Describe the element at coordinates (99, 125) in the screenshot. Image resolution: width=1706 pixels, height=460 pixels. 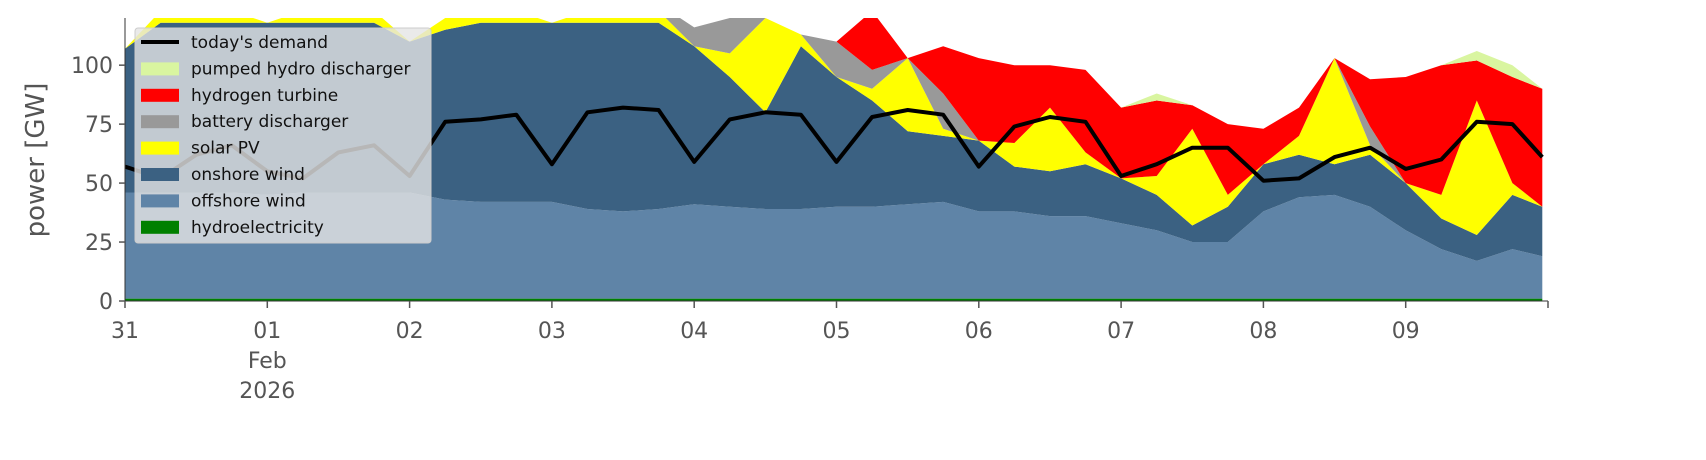
I see `y-tick-label: 75` at that location.